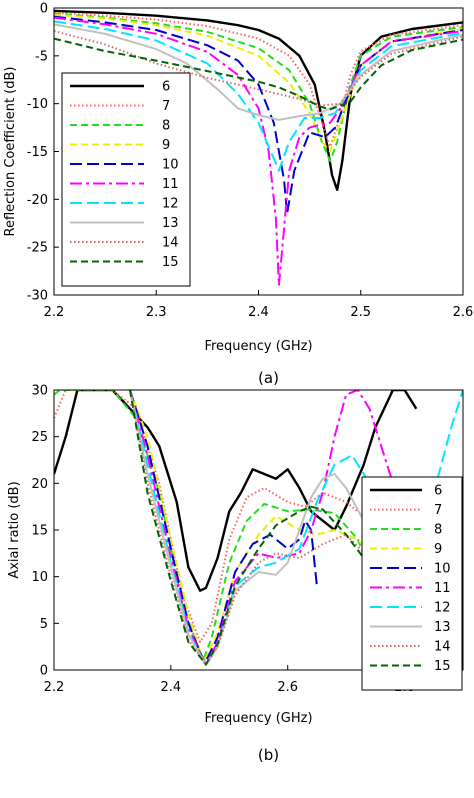 Image resolution: width=474 pixels, height=798 pixels. I want to click on y-tick-label: -10, so click(37, 104).